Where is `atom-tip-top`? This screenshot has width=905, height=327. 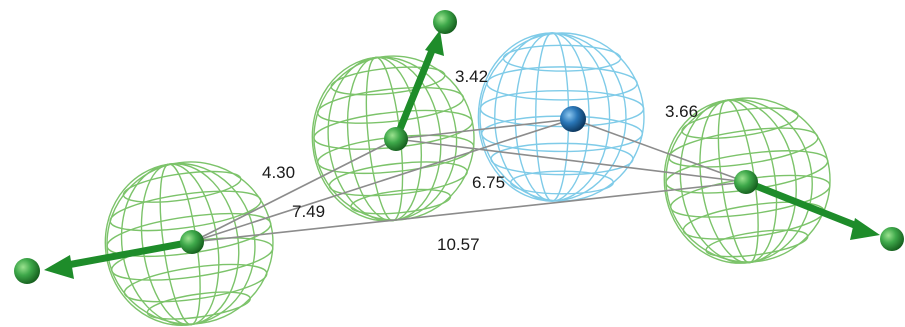
atom-tip-top is located at coordinates (445, 22).